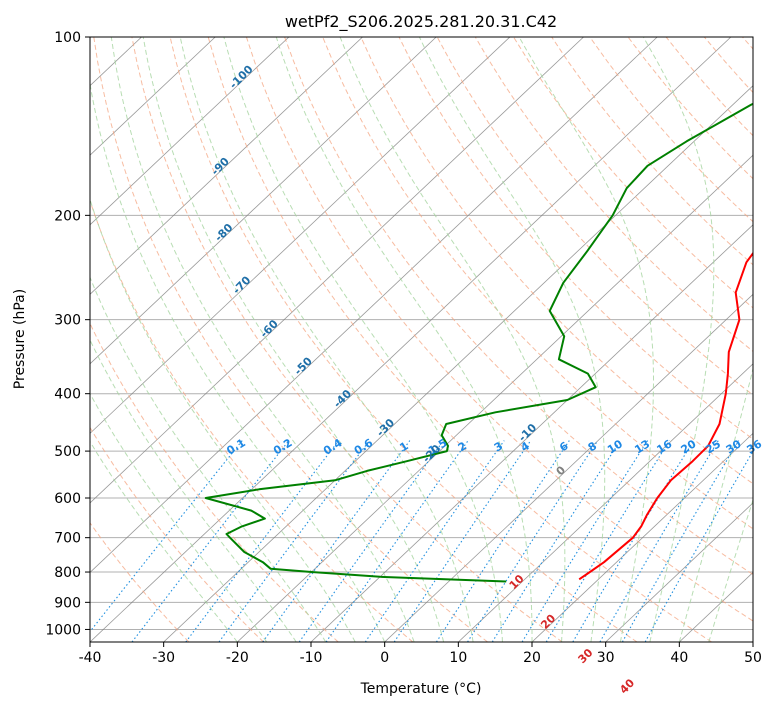 The image size is (775, 708). What do you see at coordinates (532, 658) in the screenshot?
I see `x-tick-label: 20` at bounding box center [532, 658].